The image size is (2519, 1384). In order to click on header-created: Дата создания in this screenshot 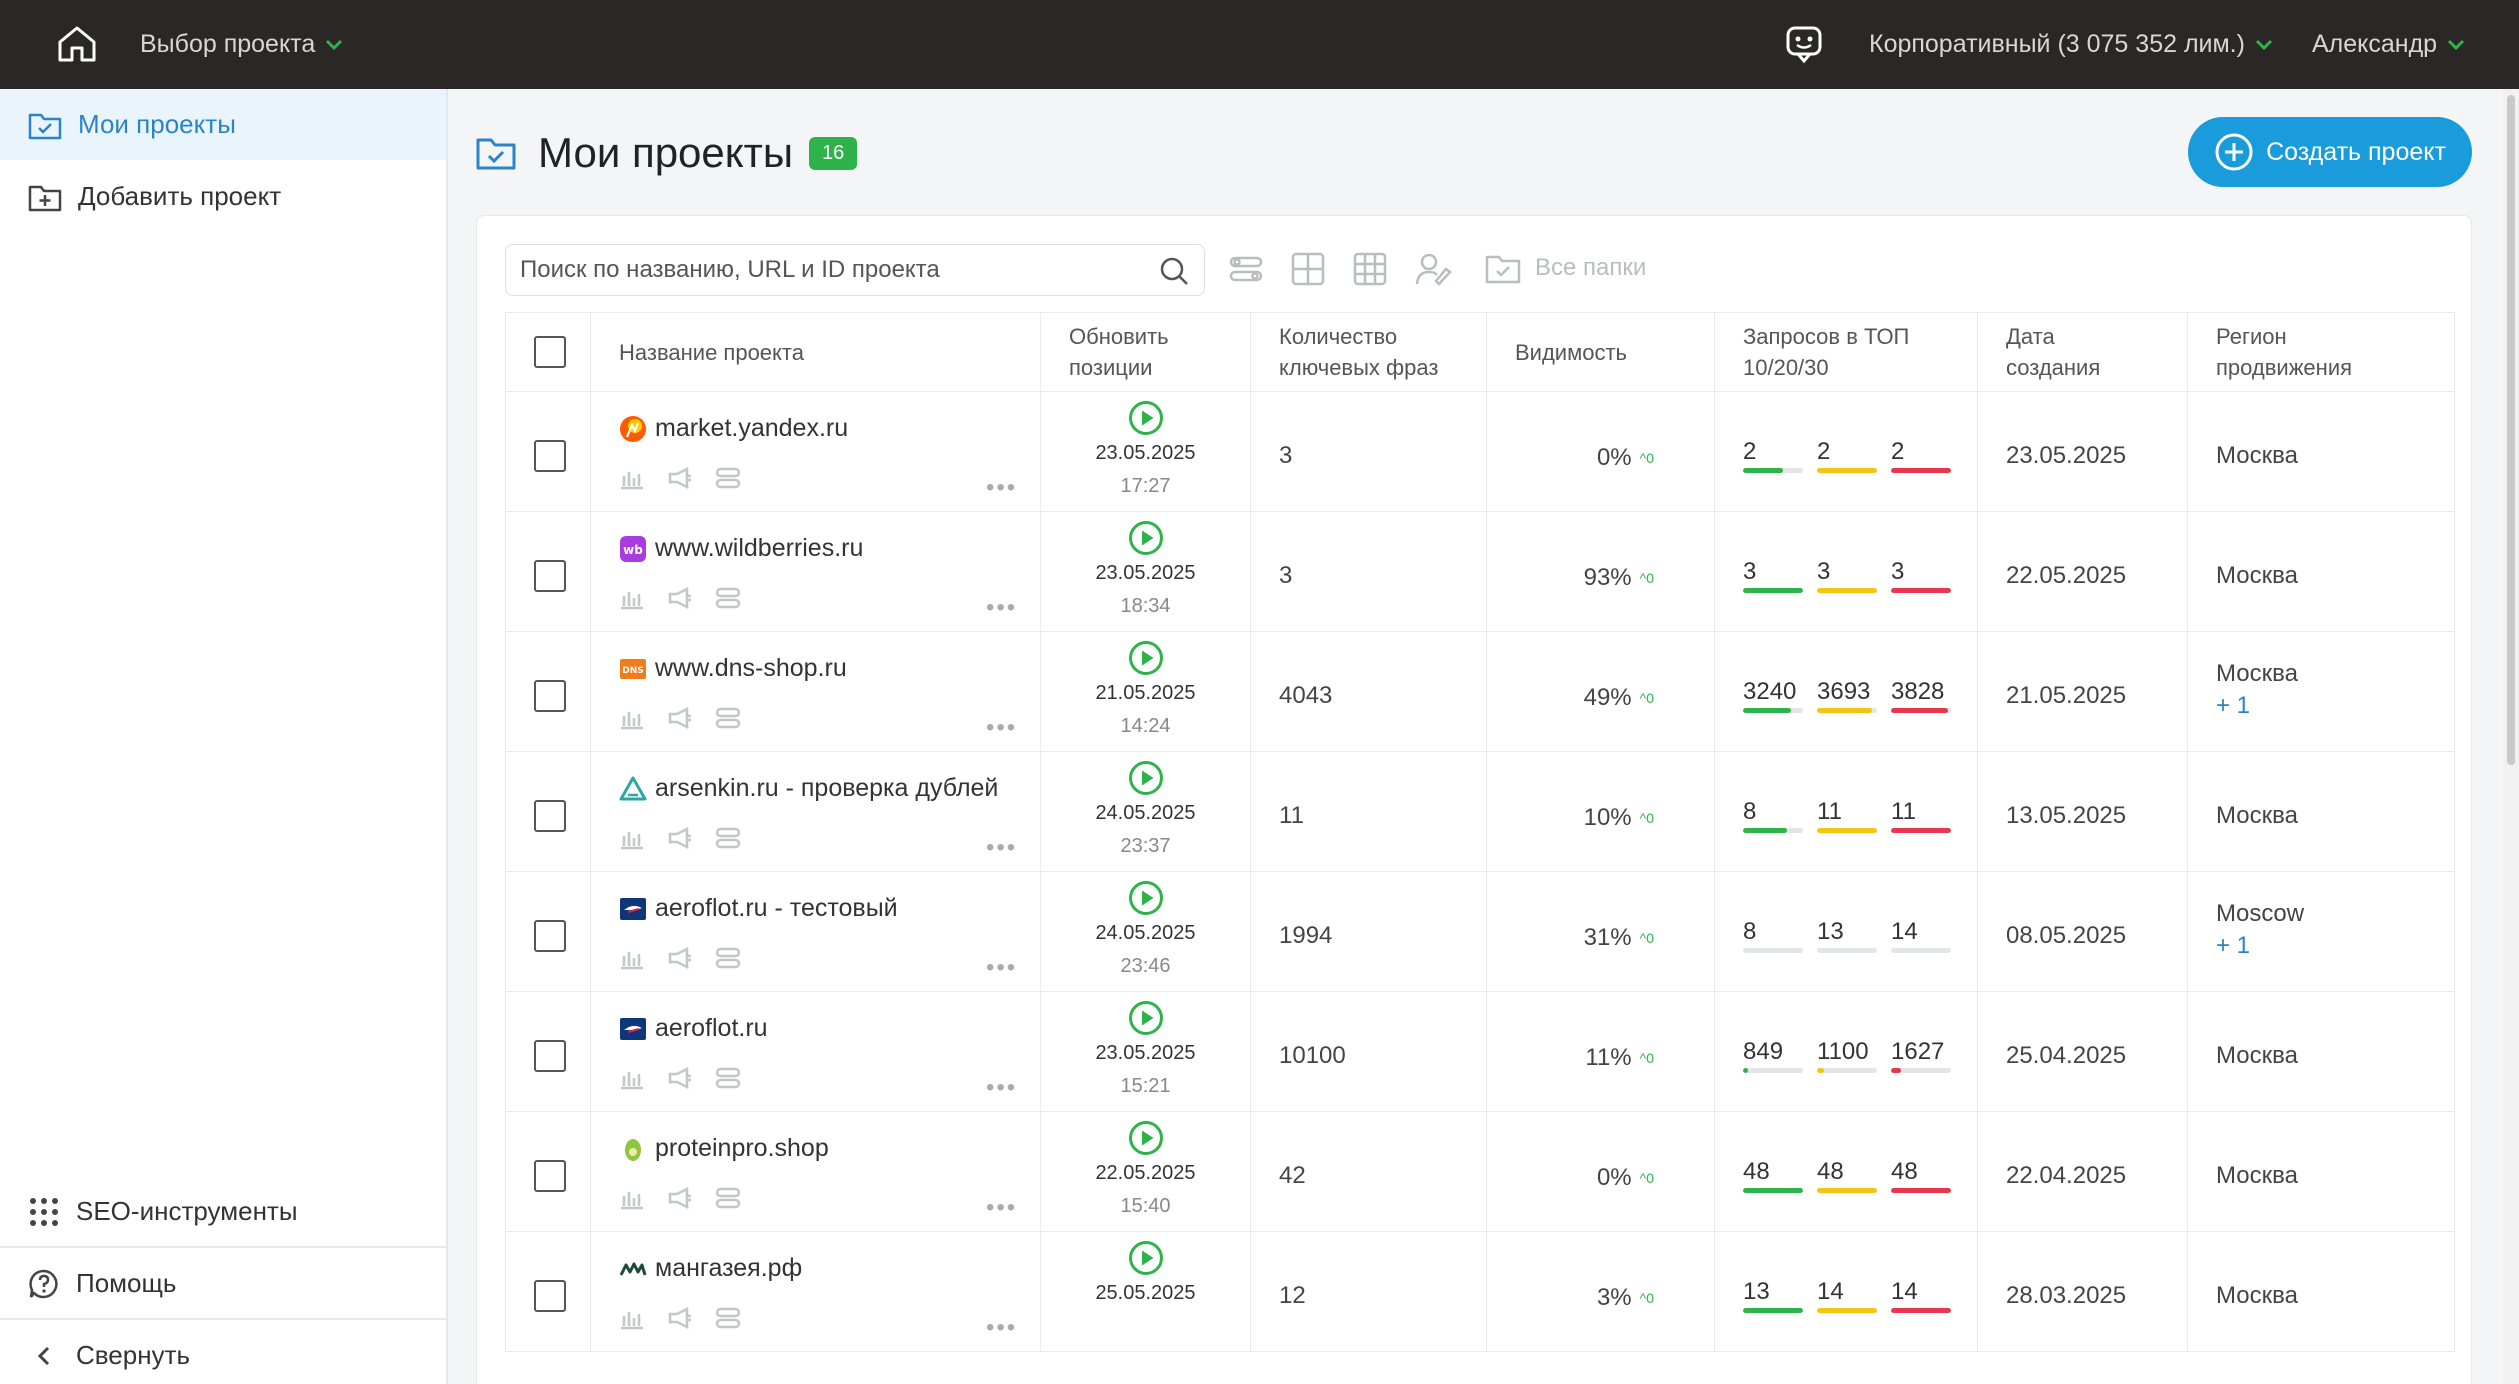, I will do `click(2083, 352)`.